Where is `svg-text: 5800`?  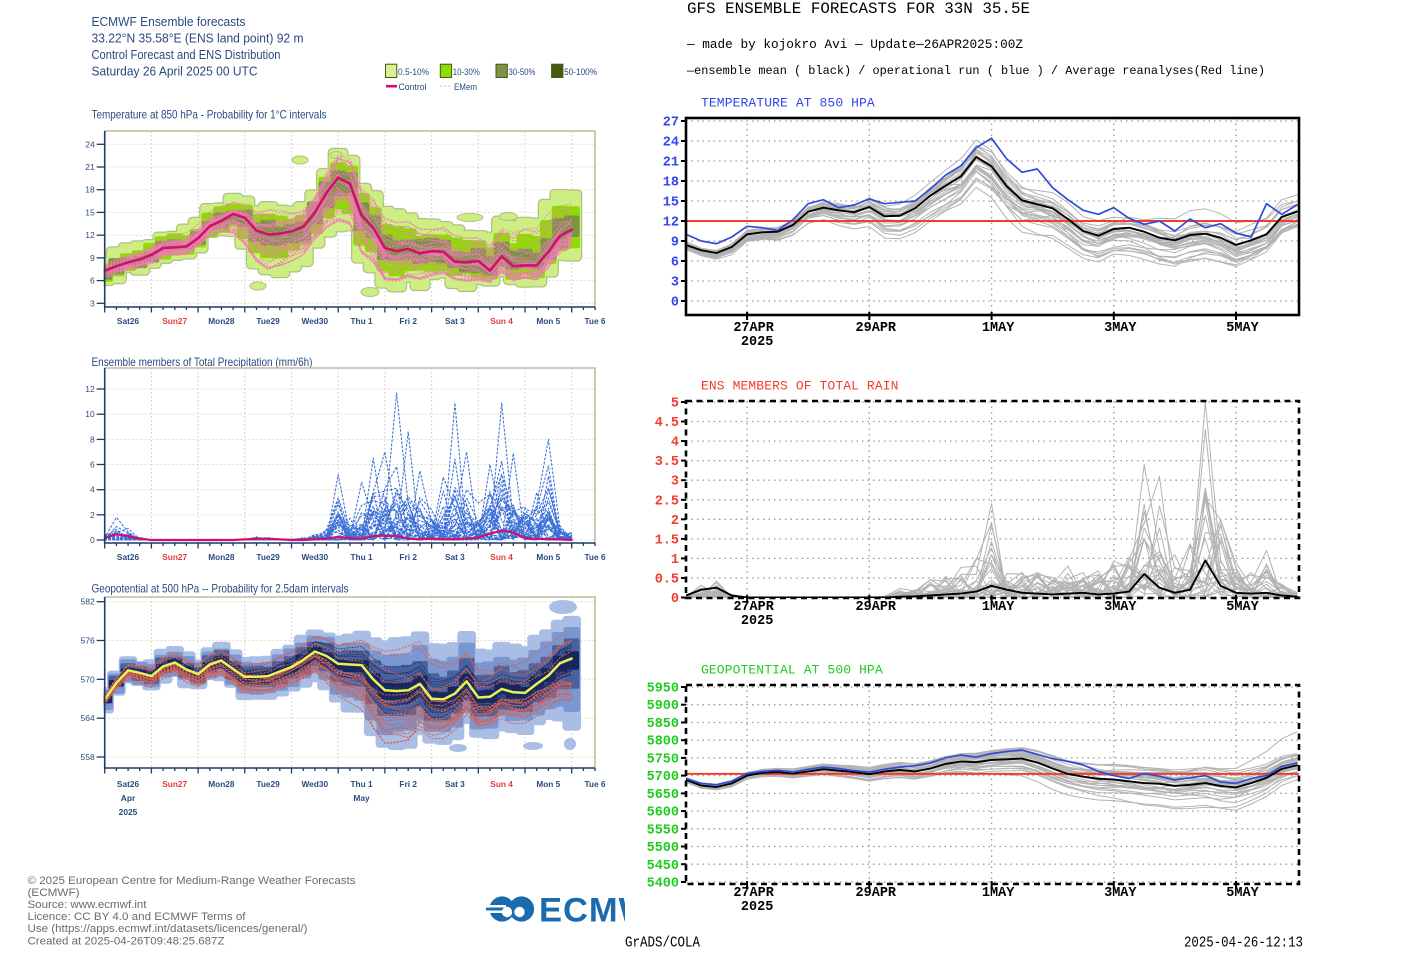 svg-text: 5800 is located at coordinates (663, 742).